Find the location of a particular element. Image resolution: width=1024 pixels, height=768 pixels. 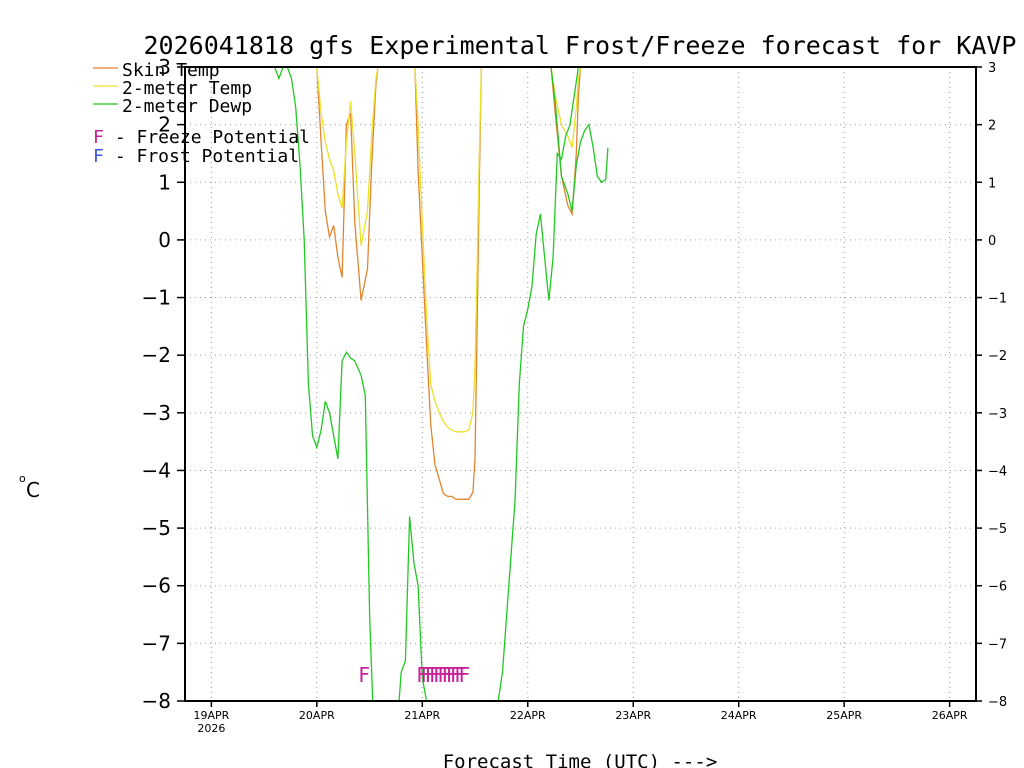

x-tick-label: 25APR is located at coordinates (844, 715).